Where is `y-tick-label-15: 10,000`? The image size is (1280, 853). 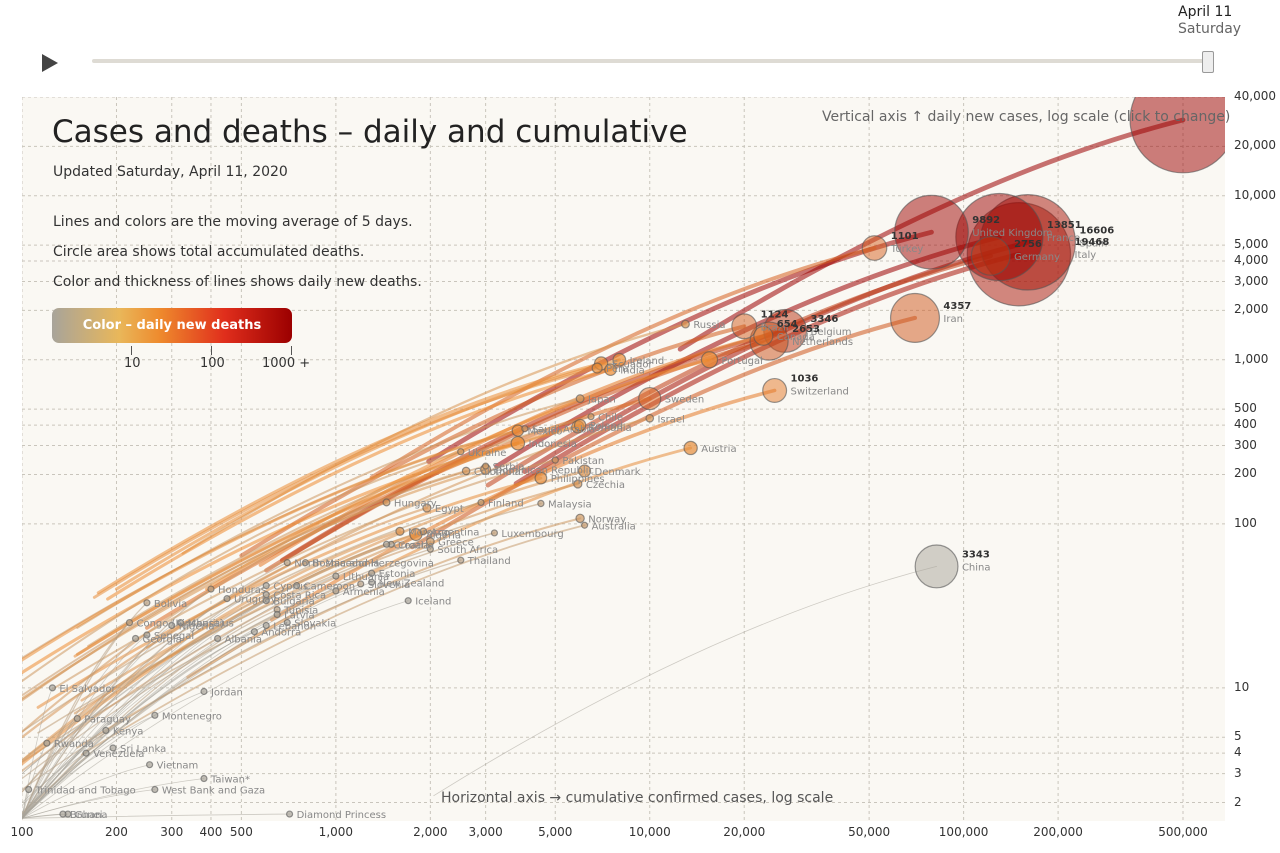
y-tick-label-15: 10,000 is located at coordinates (1255, 194).